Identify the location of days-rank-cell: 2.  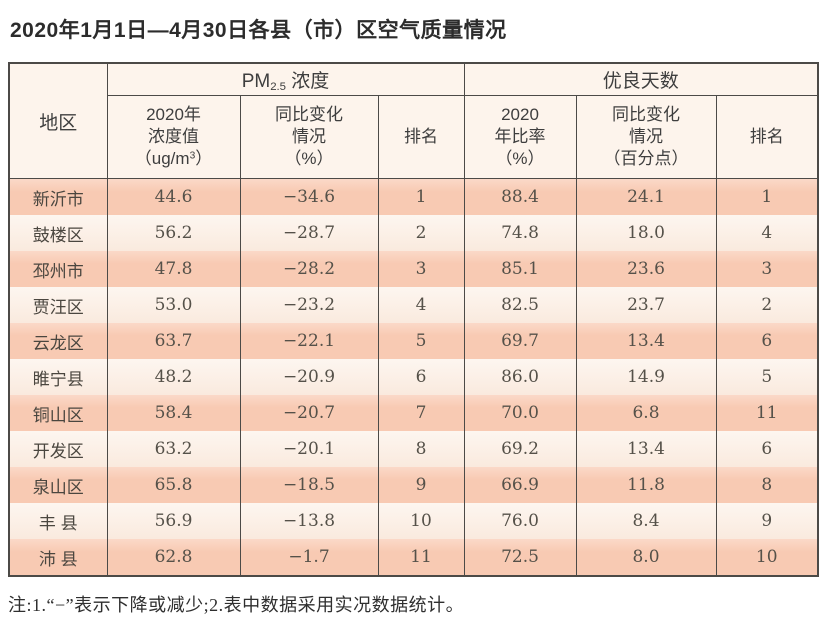
(767, 305).